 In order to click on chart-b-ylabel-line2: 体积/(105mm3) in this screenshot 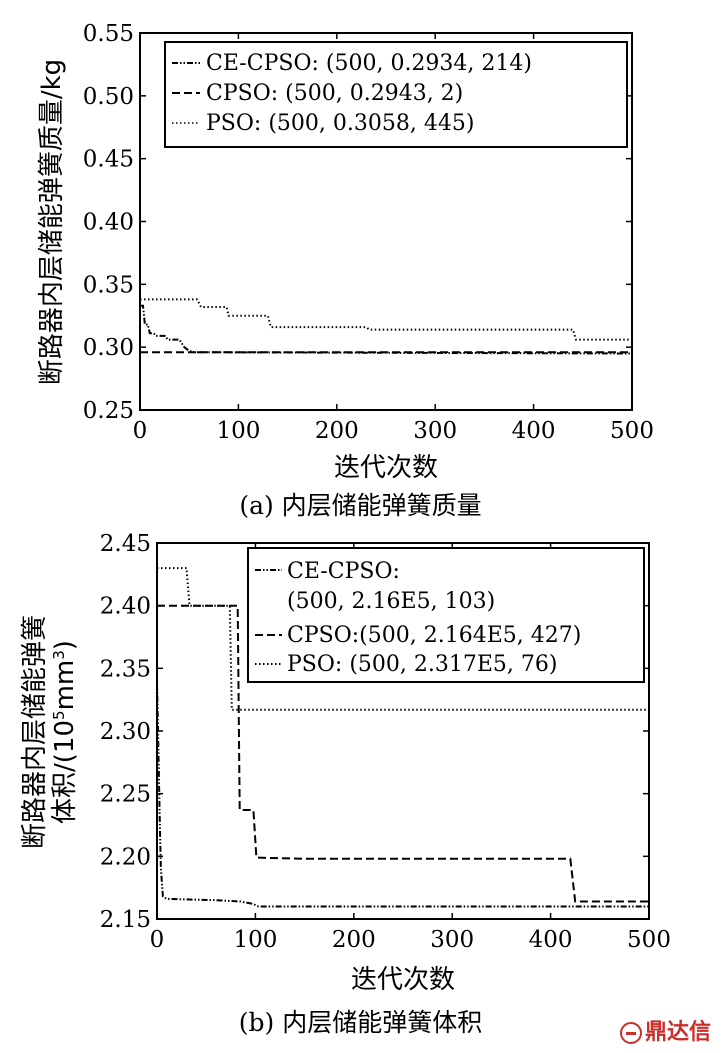, I will do `click(65, 732)`.